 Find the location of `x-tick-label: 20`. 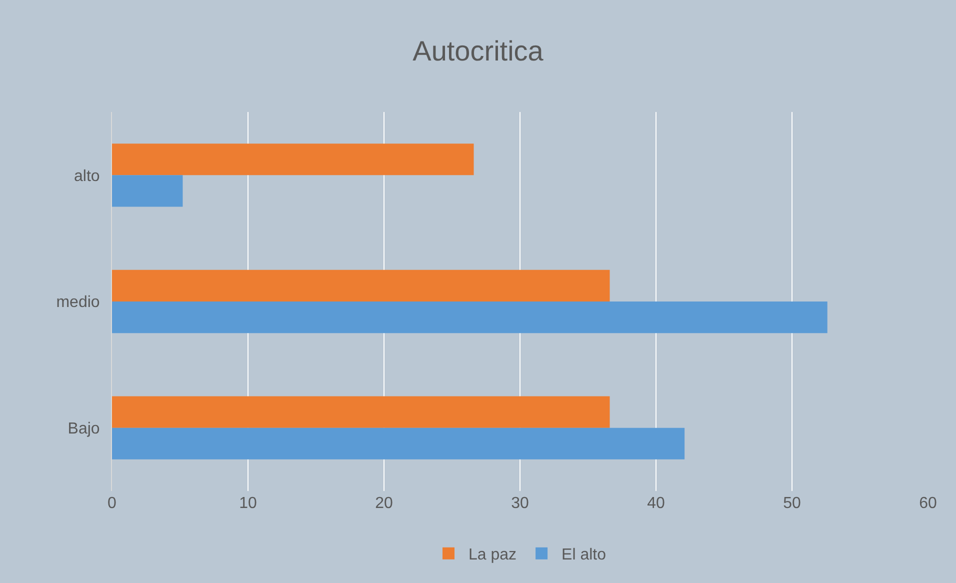

x-tick-label: 20 is located at coordinates (384, 503).